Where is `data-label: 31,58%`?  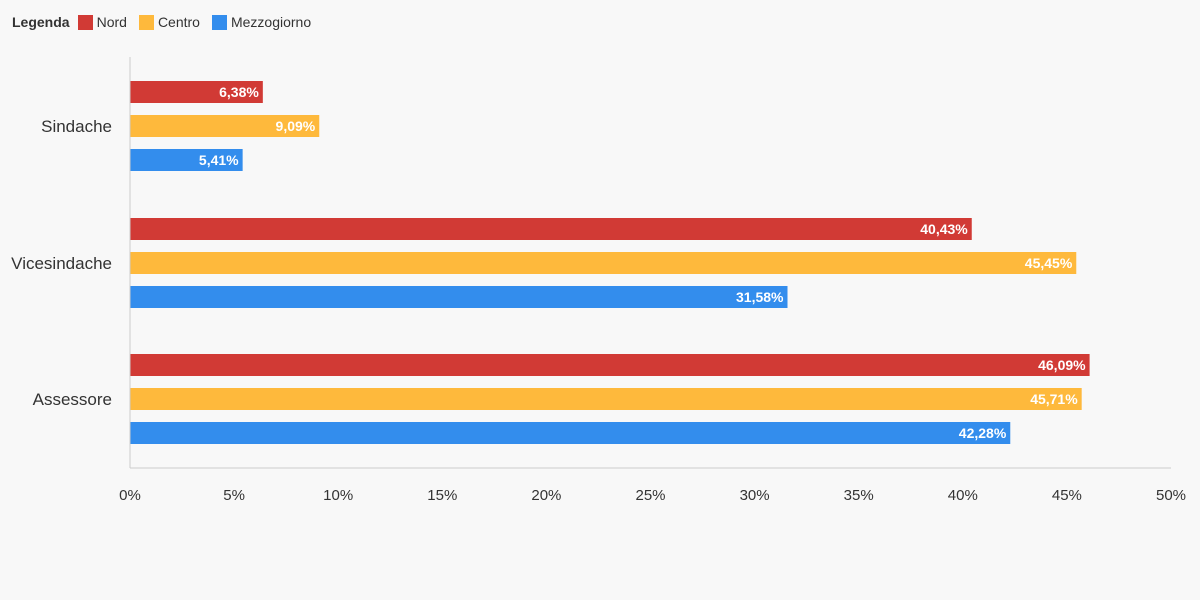
data-label: 31,58% is located at coordinates (760, 297).